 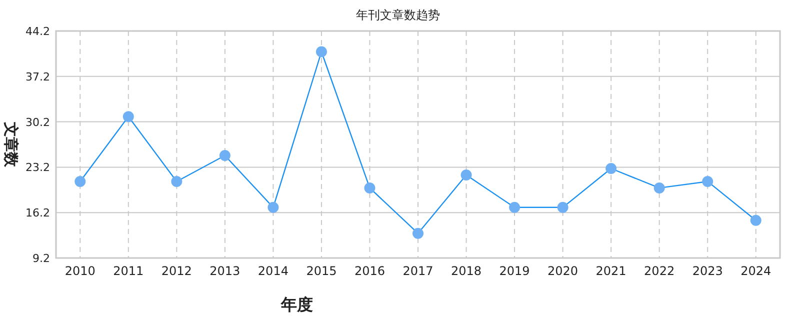 What do you see at coordinates (418, 271) in the screenshot?
I see `x-tick-label: 2017` at bounding box center [418, 271].